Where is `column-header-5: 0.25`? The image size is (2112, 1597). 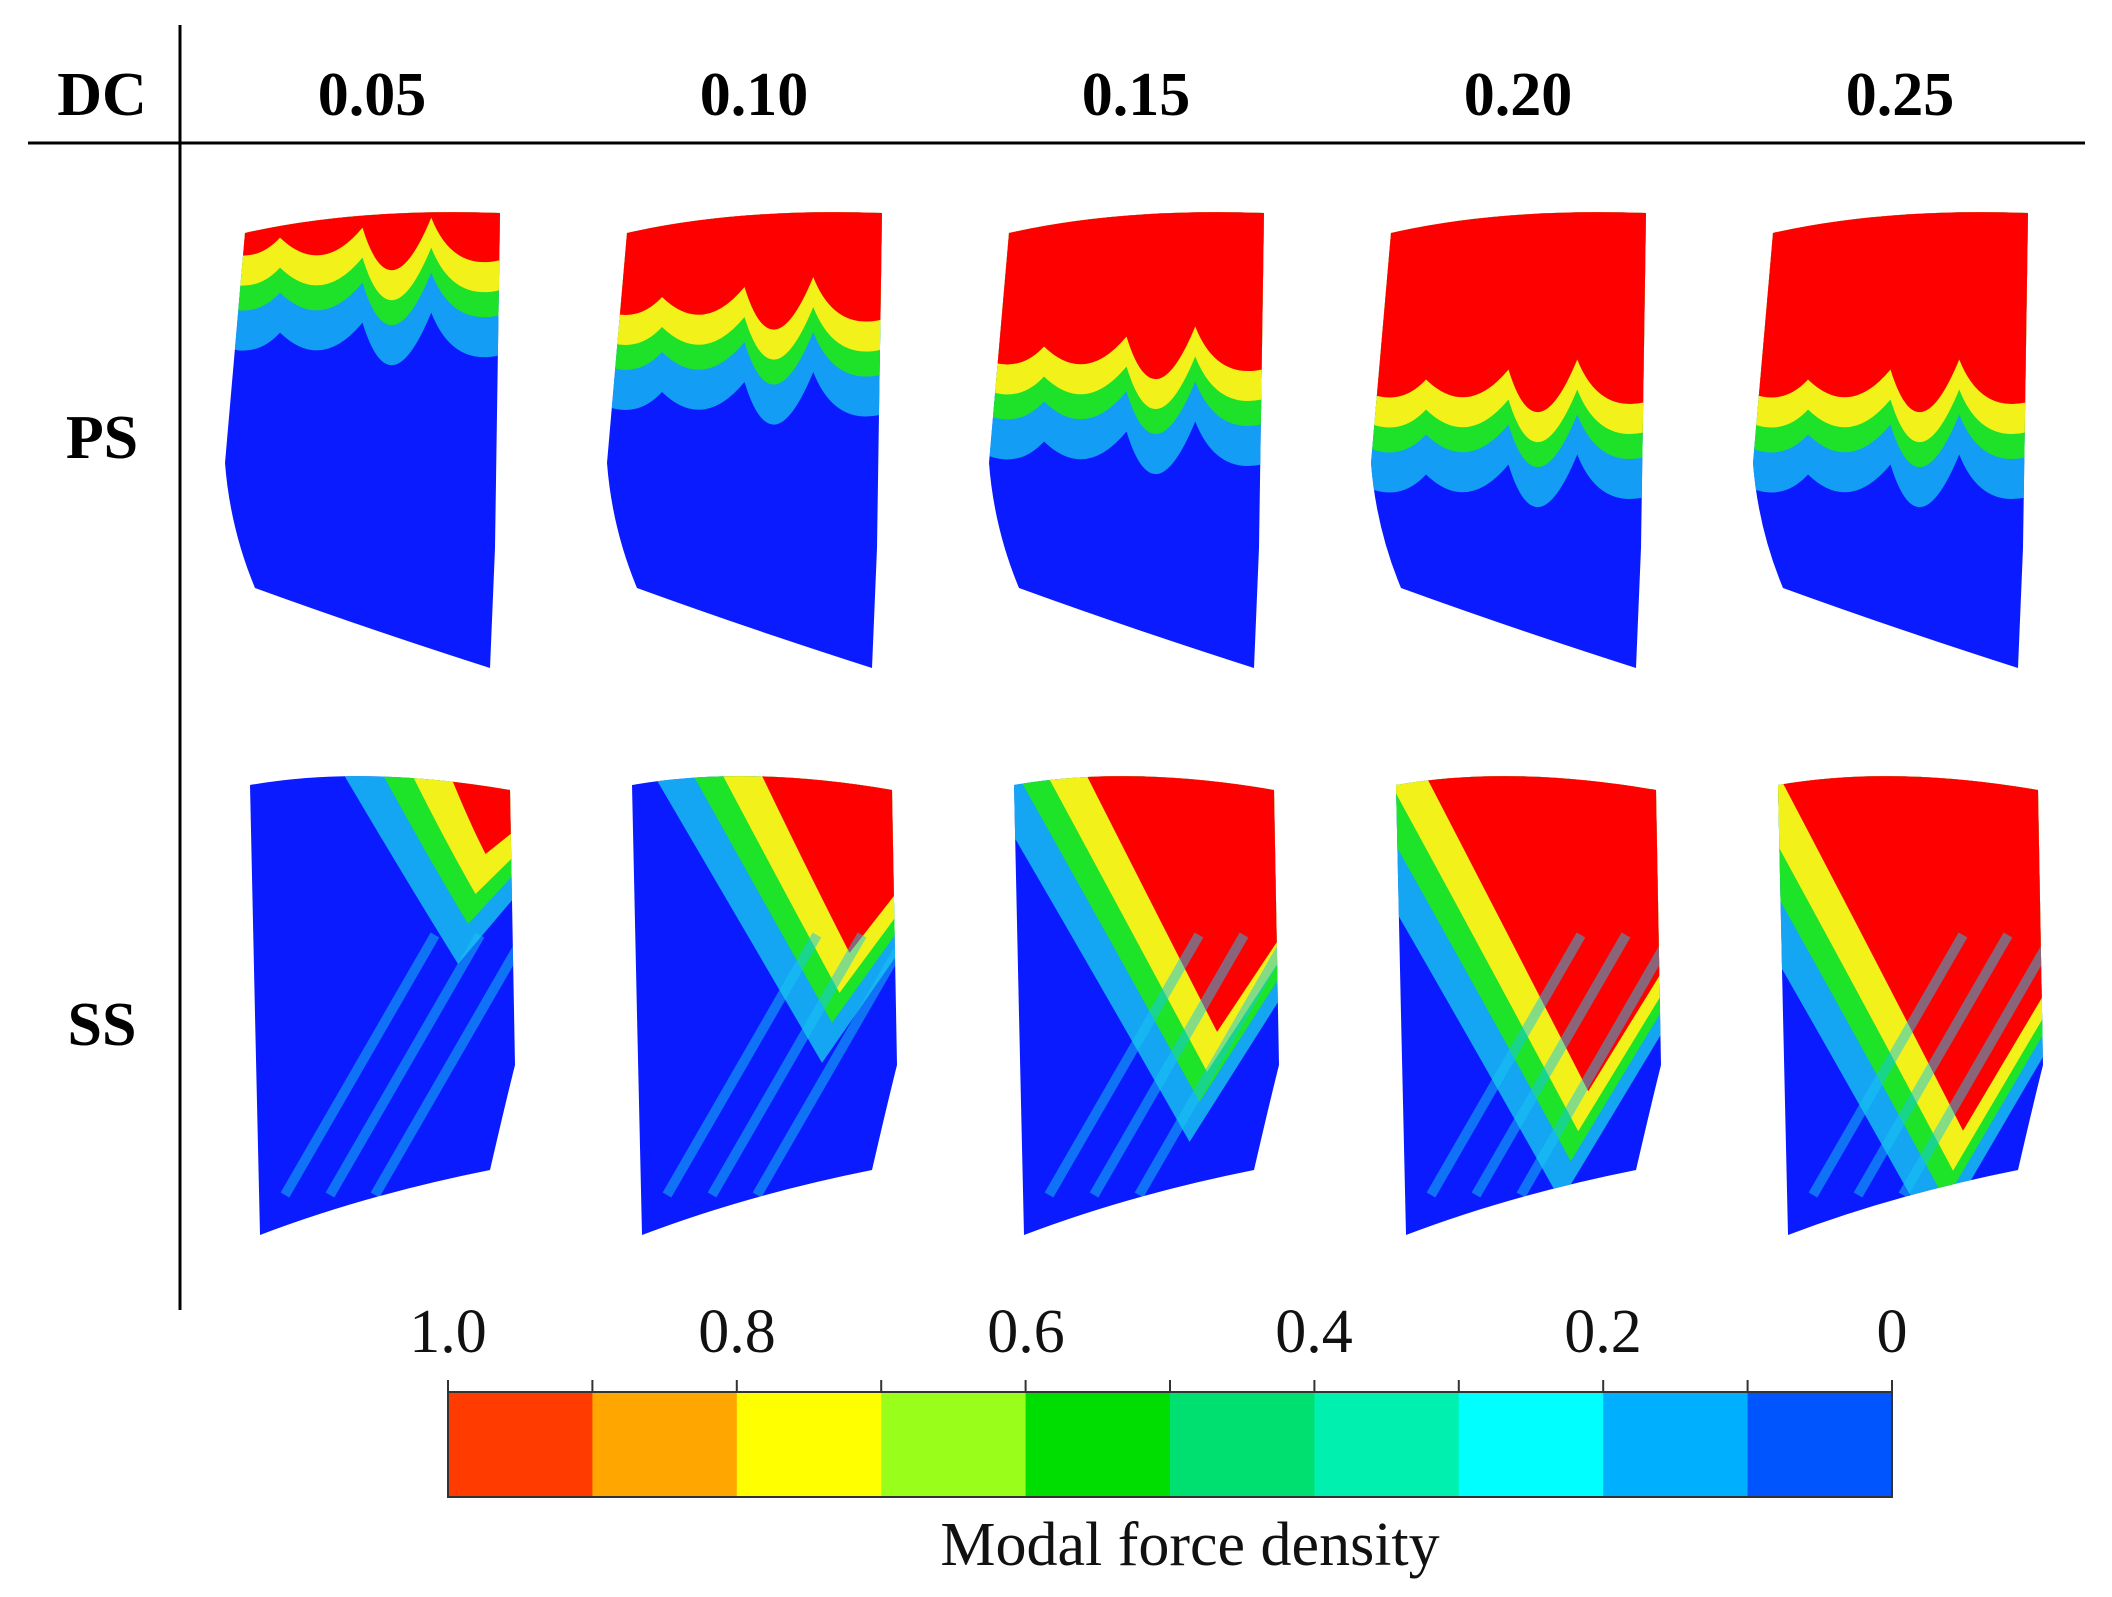
column-header-5: 0.25 is located at coordinates (1900, 95).